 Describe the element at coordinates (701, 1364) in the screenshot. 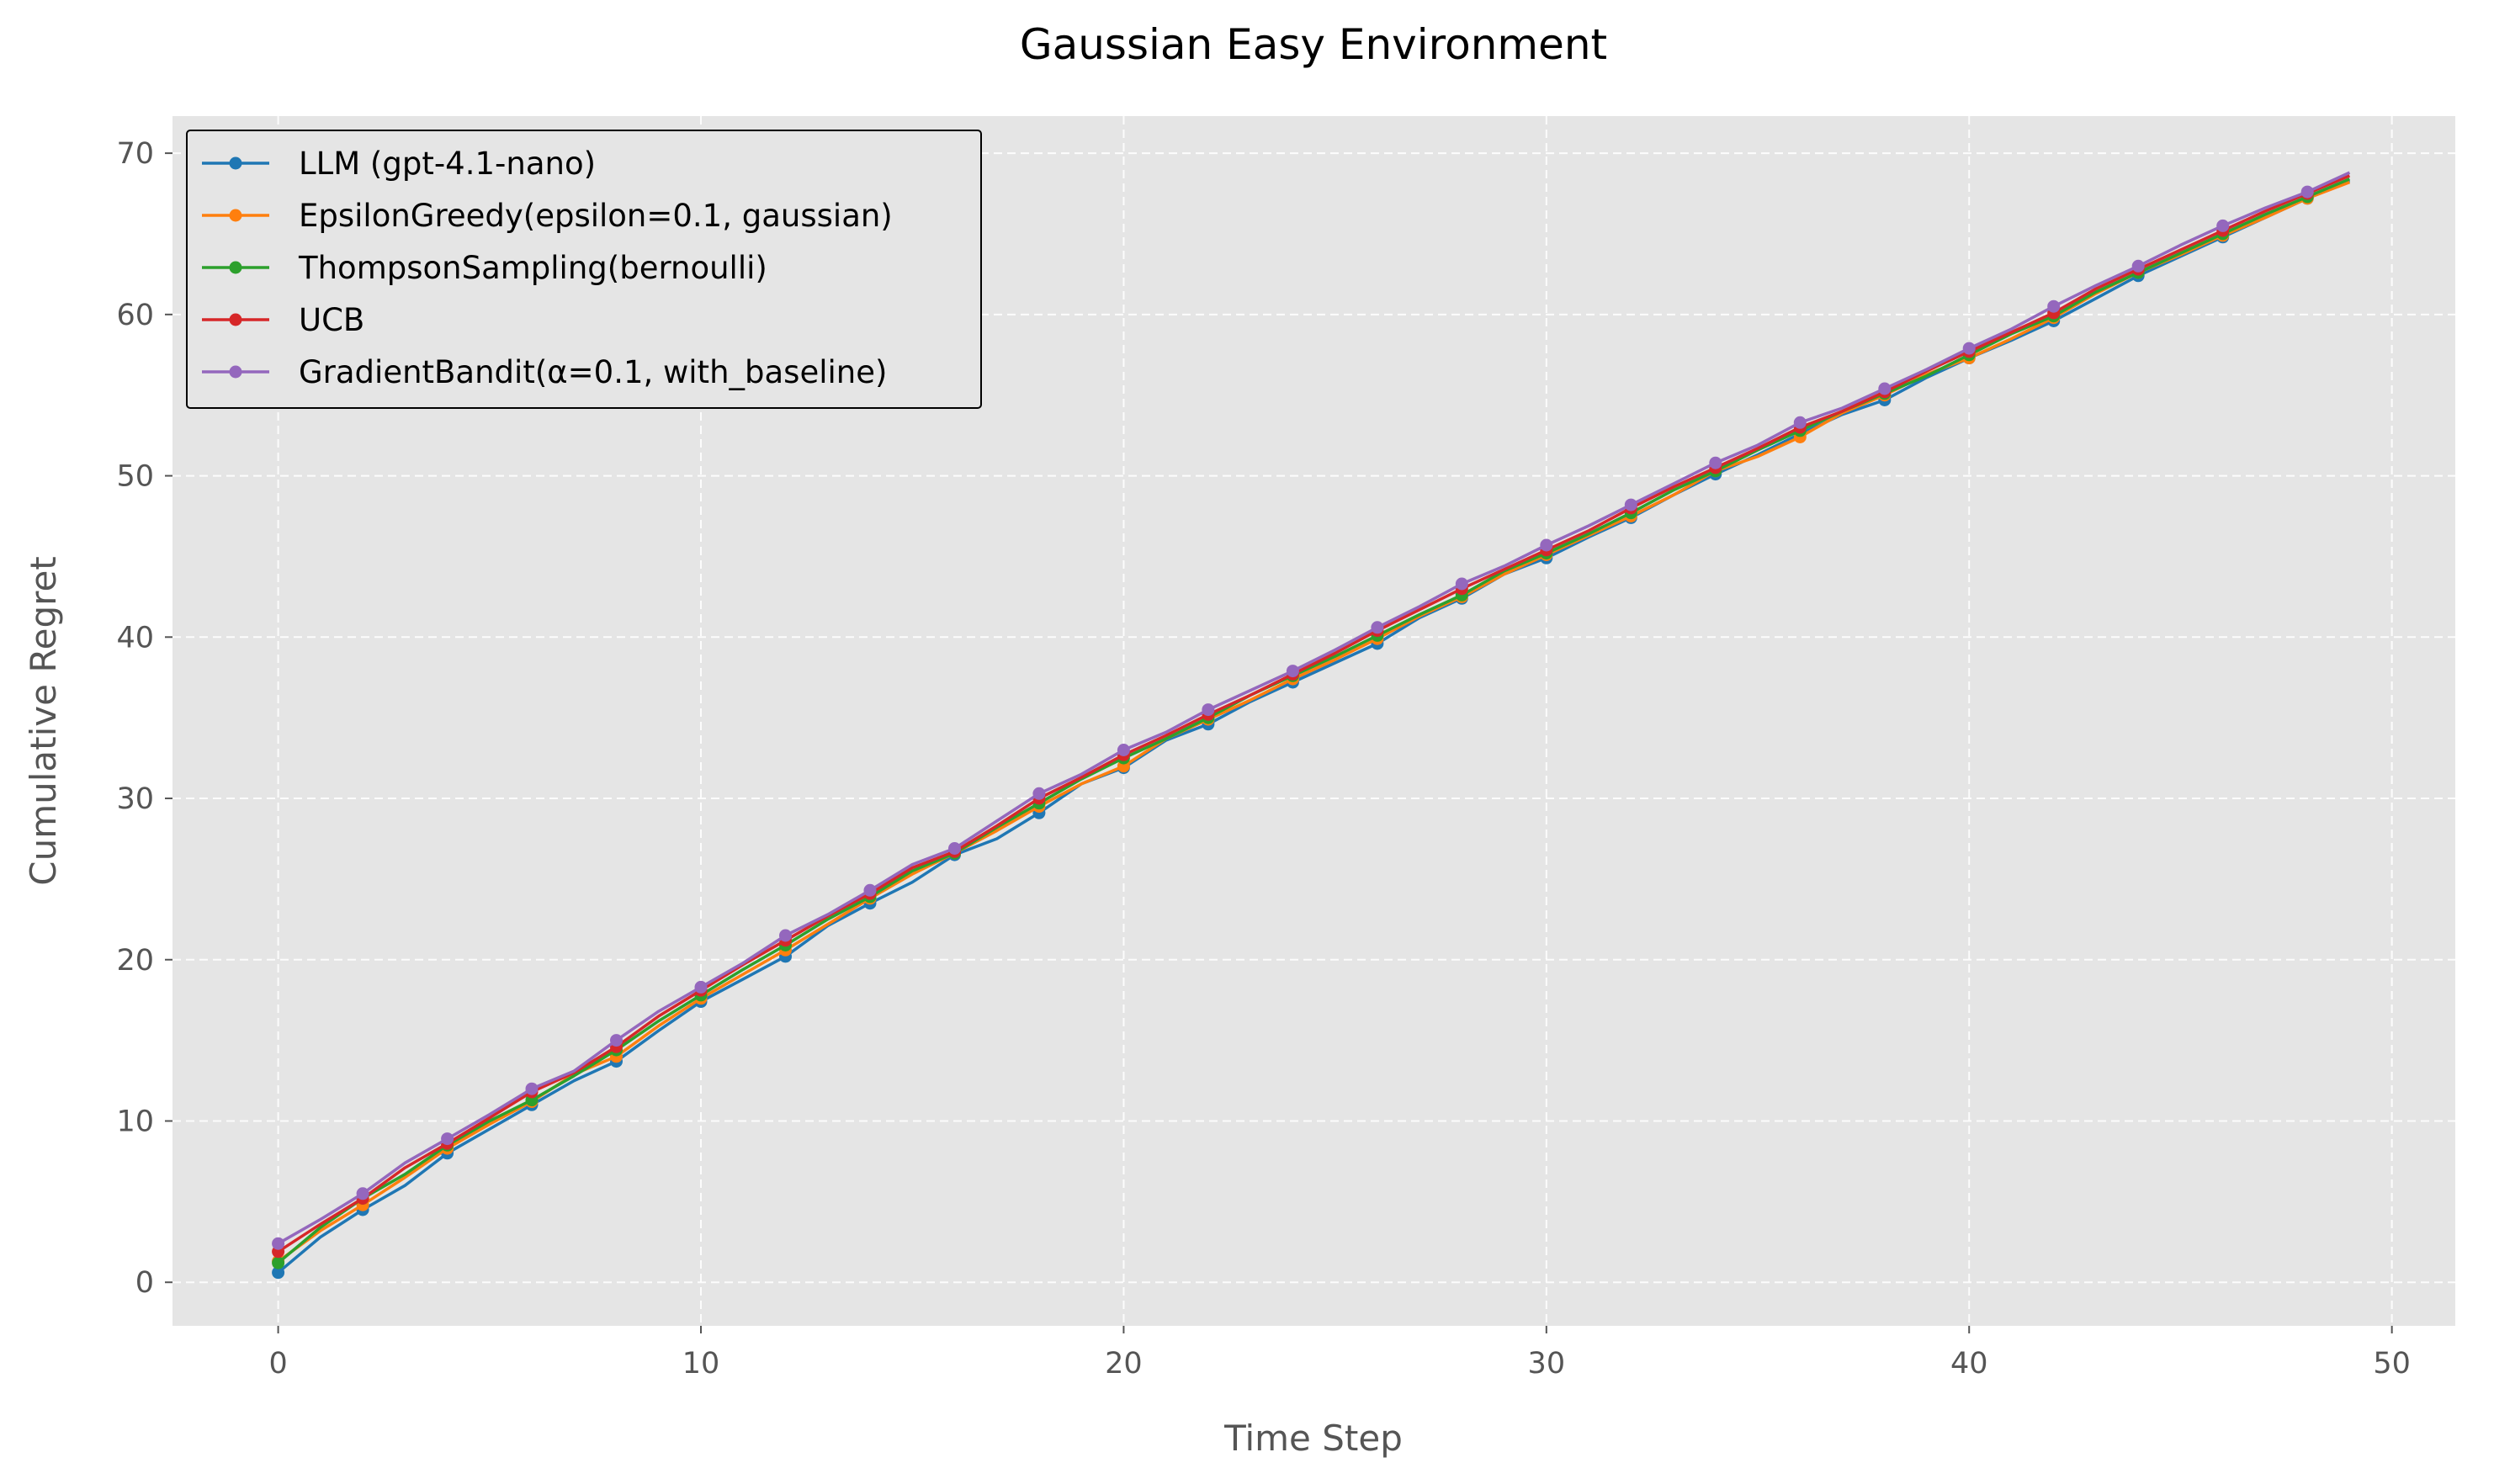

I see `x-tick-label: 10` at that location.